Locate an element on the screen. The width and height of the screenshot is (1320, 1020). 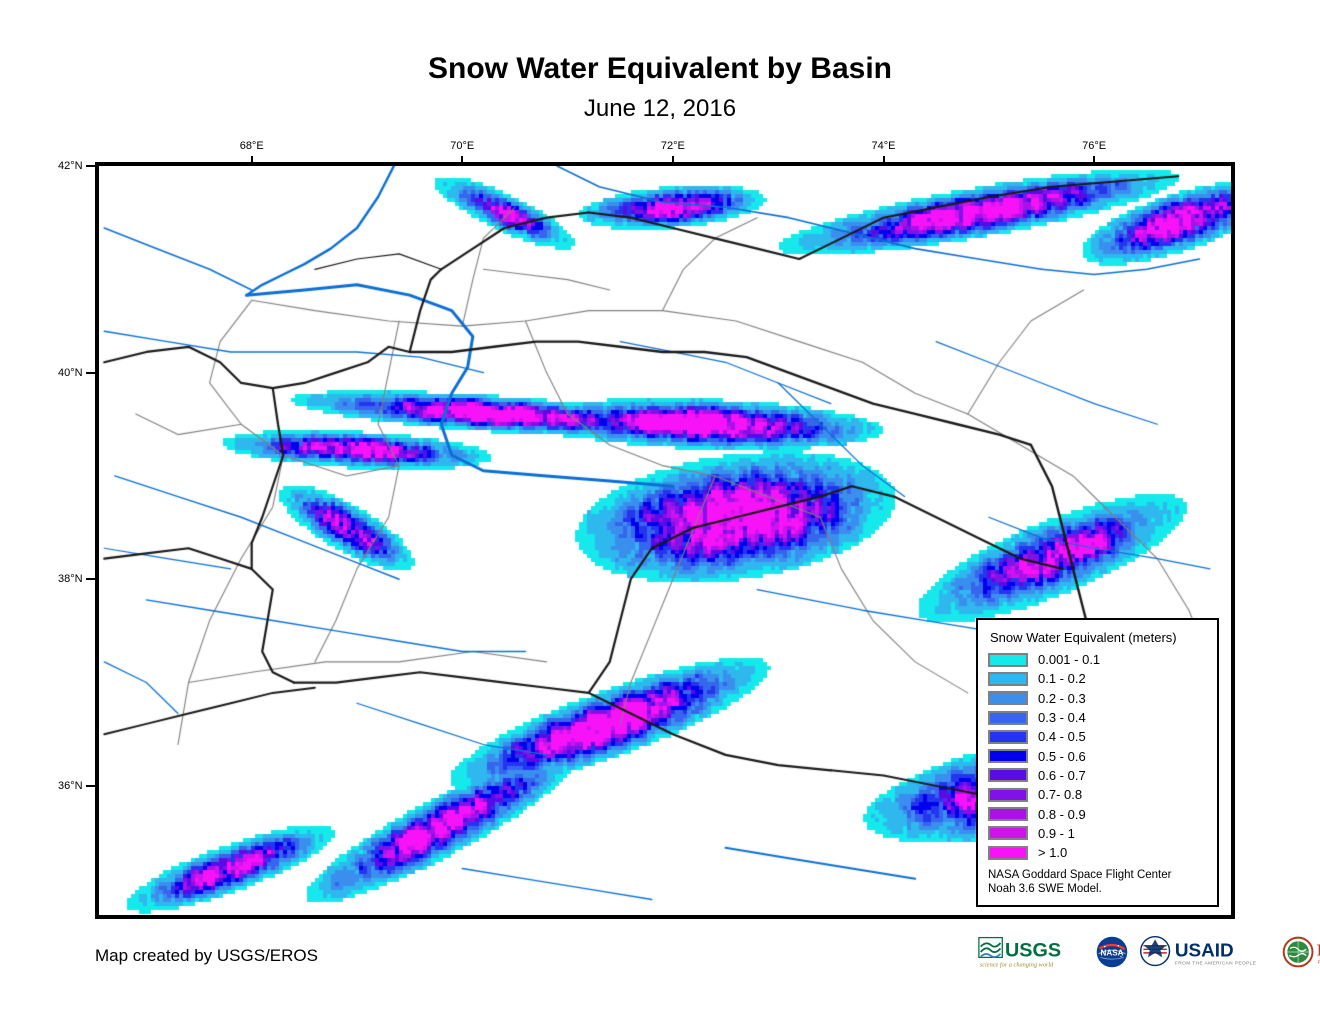
legend-label: 0.5 - 0.6 is located at coordinates (1062, 756).